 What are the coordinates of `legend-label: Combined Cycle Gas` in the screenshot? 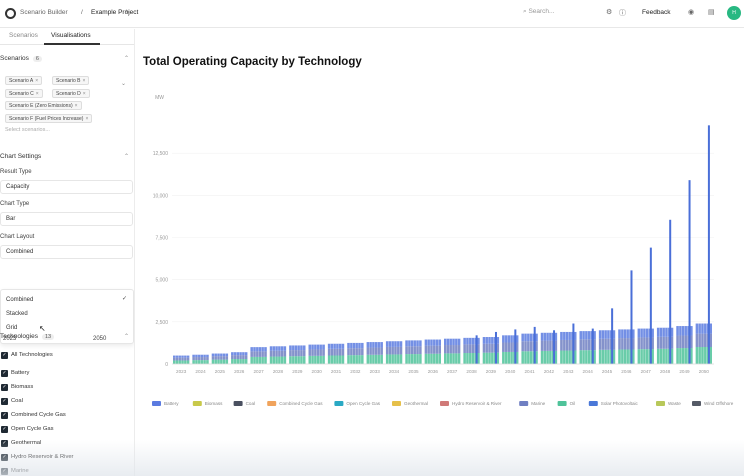 It's located at (301, 403).